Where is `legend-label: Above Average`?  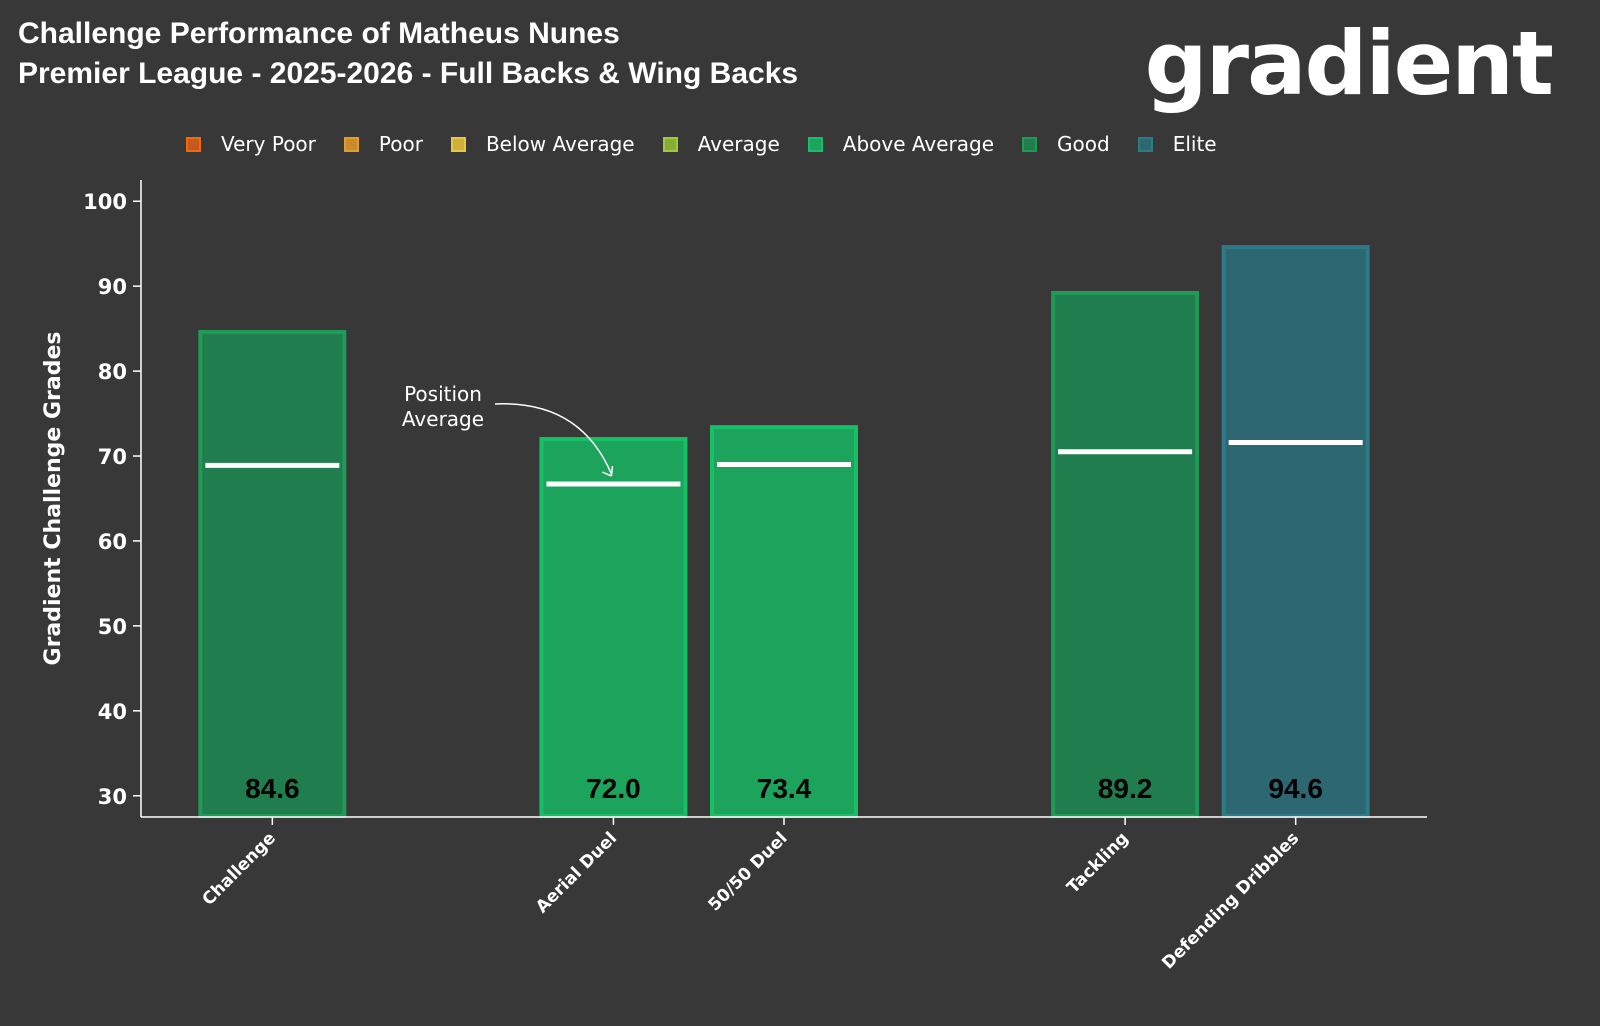
legend-label: Above Average is located at coordinates (918, 144).